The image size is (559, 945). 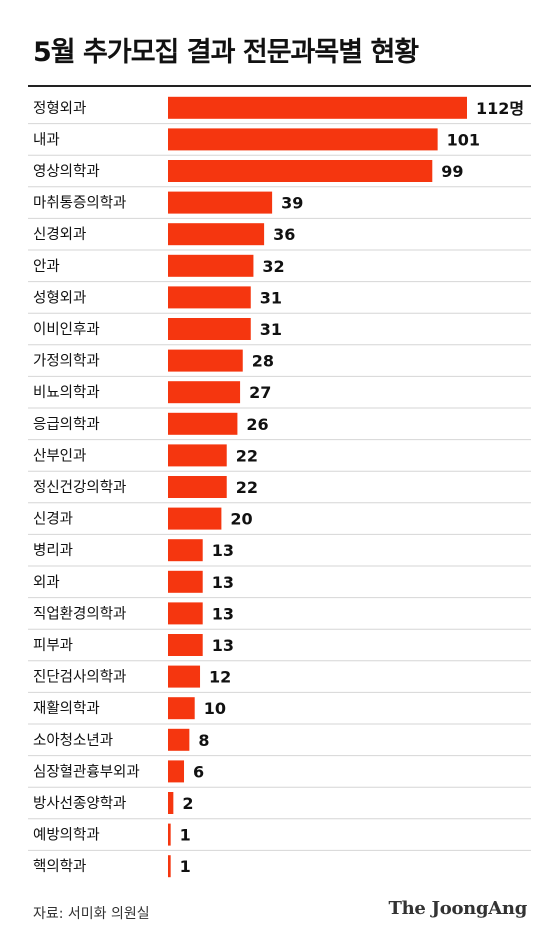 What do you see at coordinates (91, 914) in the screenshot?
I see `source-note: 자료: 서미화 의원실` at bounding box center [91, 914].